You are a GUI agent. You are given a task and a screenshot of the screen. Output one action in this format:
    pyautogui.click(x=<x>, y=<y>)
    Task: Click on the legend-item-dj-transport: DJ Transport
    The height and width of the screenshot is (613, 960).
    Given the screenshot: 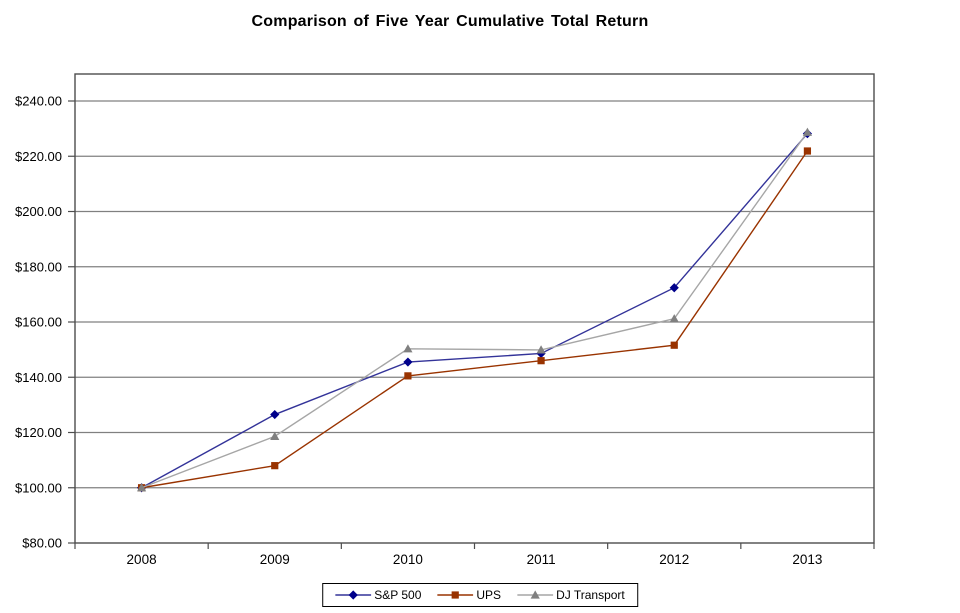 What is the action you would take?
    pyautogui.click(x=571, y=595)
    